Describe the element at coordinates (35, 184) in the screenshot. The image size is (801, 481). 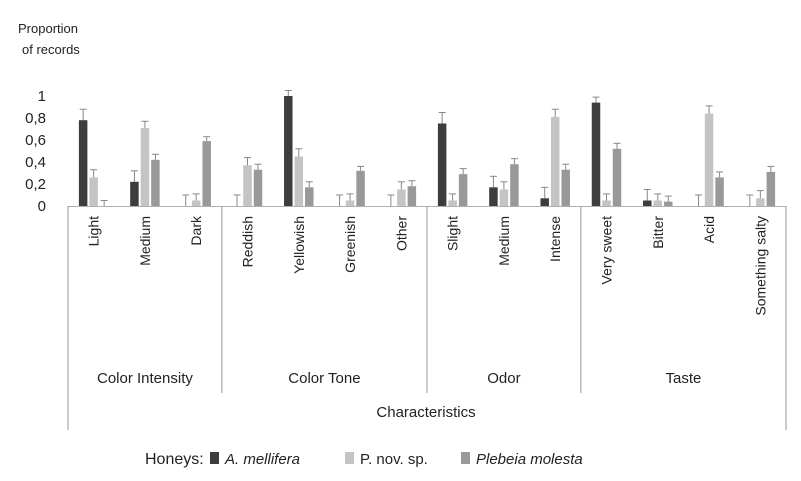
I see `y-tick-label: 0,2` at that location.